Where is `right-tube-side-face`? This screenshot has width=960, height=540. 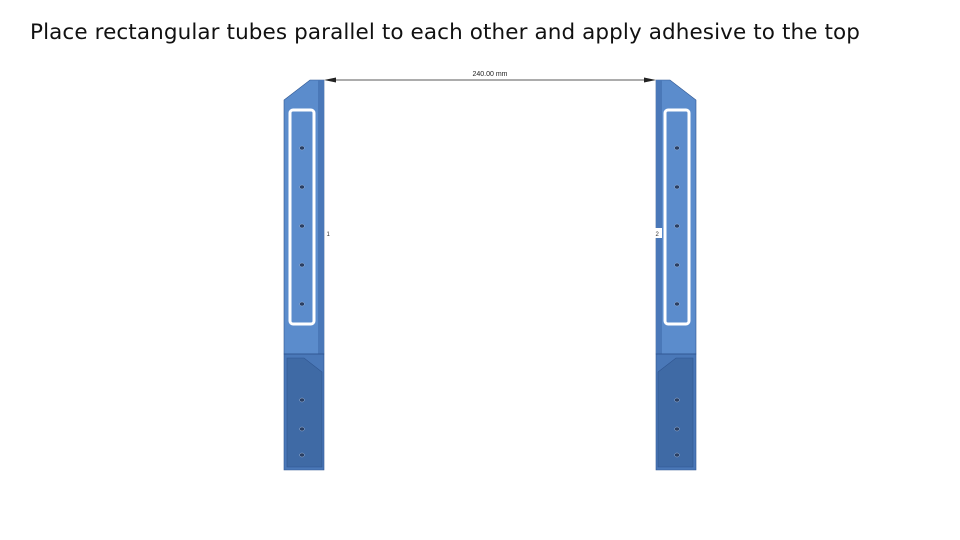
right-tube-side-face is located at coordinates (659, 217).